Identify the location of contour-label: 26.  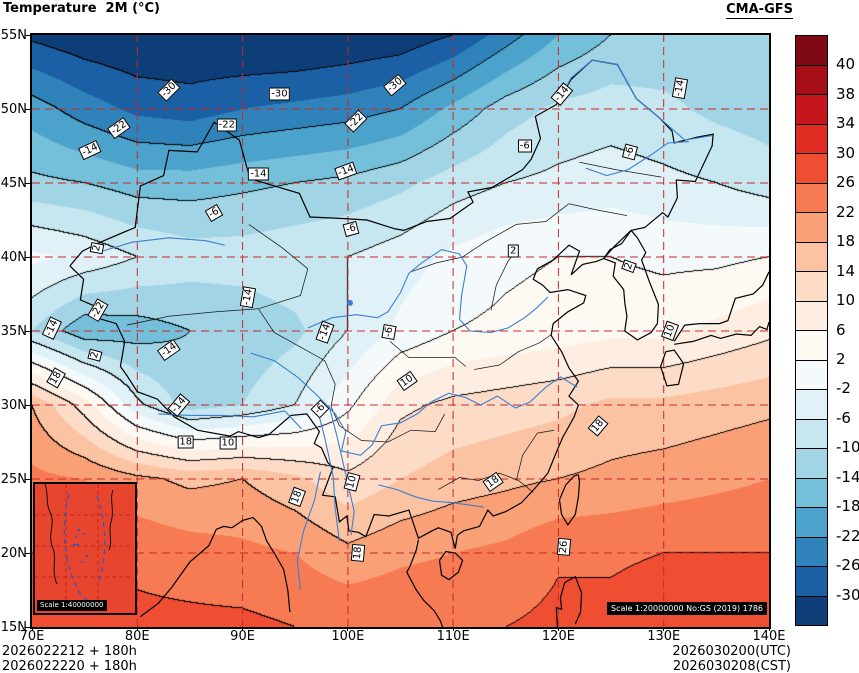
(563, 547).